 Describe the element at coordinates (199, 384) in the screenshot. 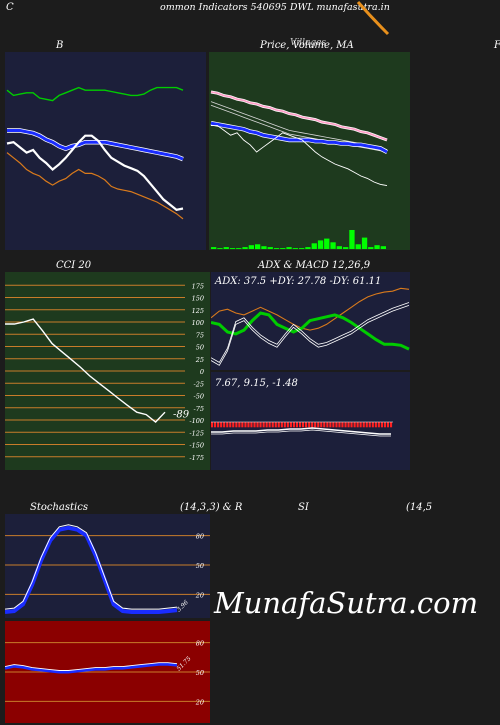

I see `cci-tick-label: -25` at that location.